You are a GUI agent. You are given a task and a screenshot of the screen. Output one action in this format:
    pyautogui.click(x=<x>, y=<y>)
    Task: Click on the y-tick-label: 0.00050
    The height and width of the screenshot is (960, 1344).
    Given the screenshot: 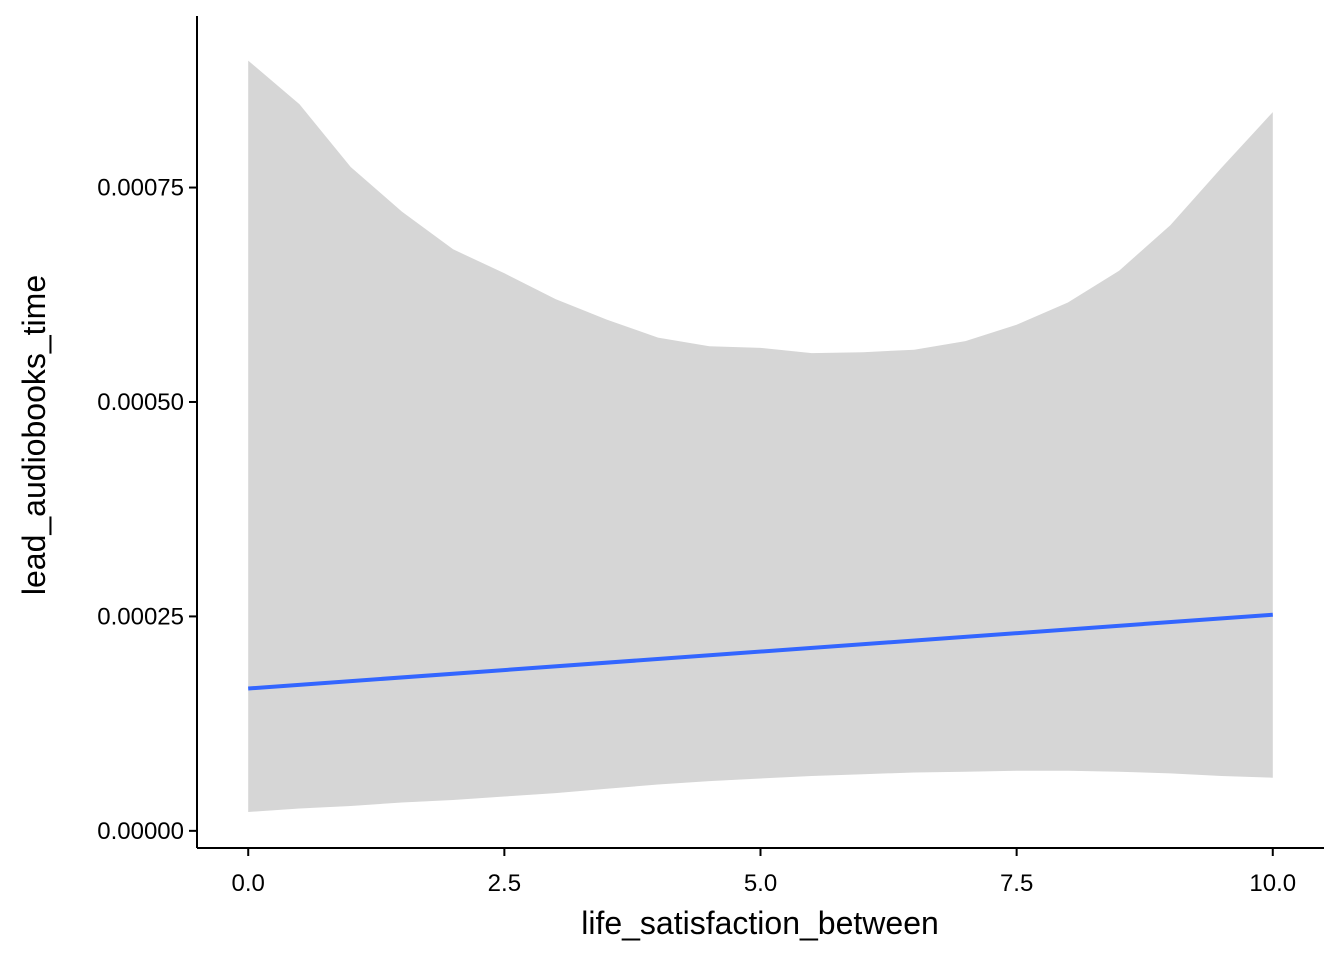 What is the action you would take?
    pyautogui.click(x=140, y=402)
    